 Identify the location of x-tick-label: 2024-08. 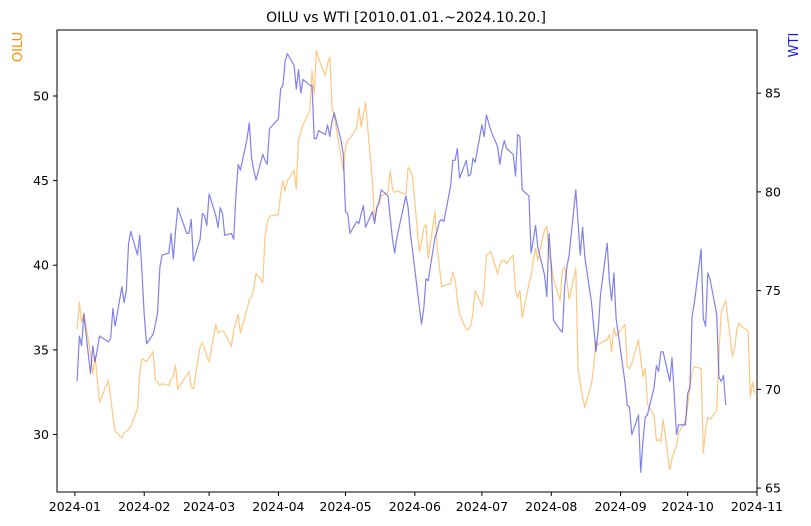
(551, 506).